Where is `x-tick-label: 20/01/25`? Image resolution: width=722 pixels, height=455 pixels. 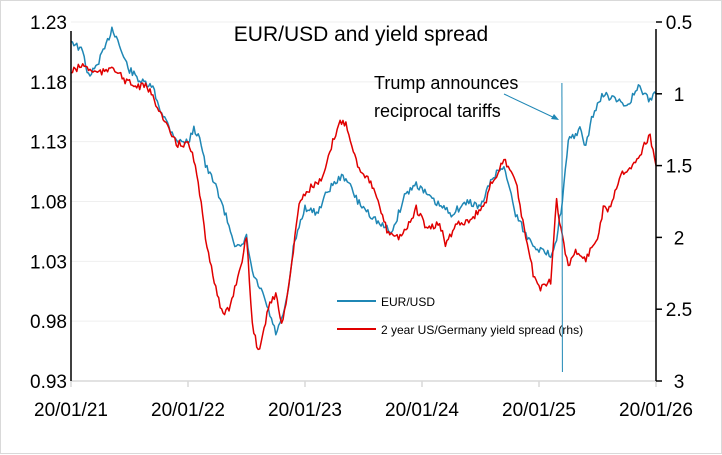
x-tick-label: 20/01/25 is located at coordinates (539, 410).